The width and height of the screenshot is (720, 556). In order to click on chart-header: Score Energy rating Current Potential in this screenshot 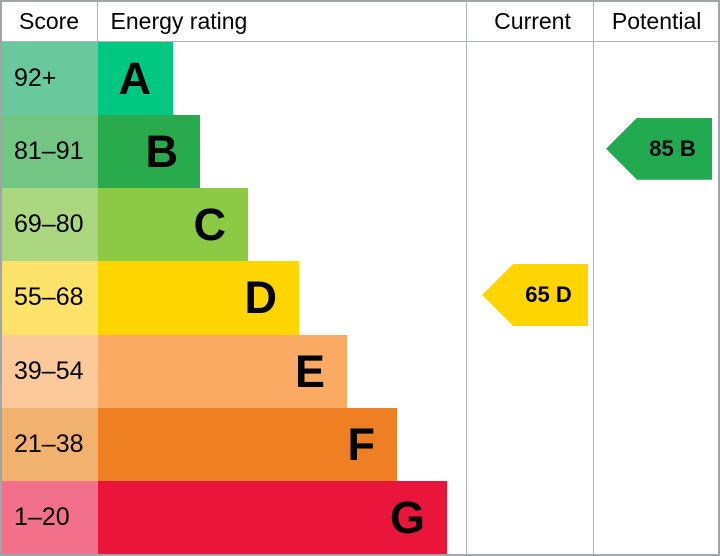, I will do `click(360, 22)`.